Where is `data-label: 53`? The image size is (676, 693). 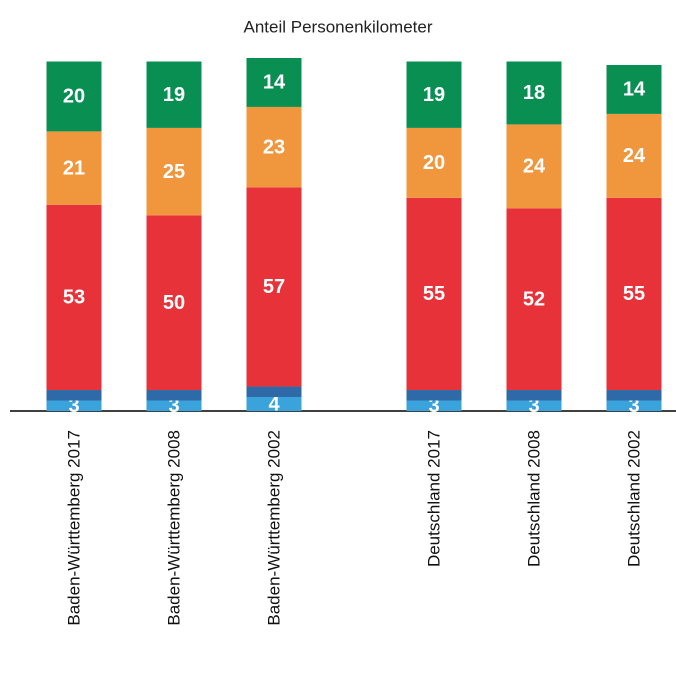 data-label: 53 is located at coordinates (74, 298).